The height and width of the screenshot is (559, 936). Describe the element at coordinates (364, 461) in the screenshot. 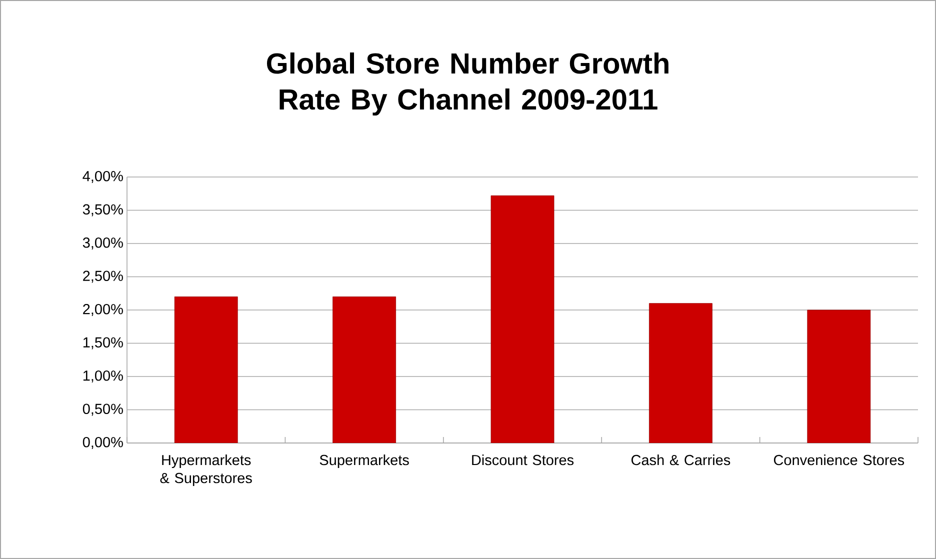

I see `x-tick-label: Supermarkets` at that location.